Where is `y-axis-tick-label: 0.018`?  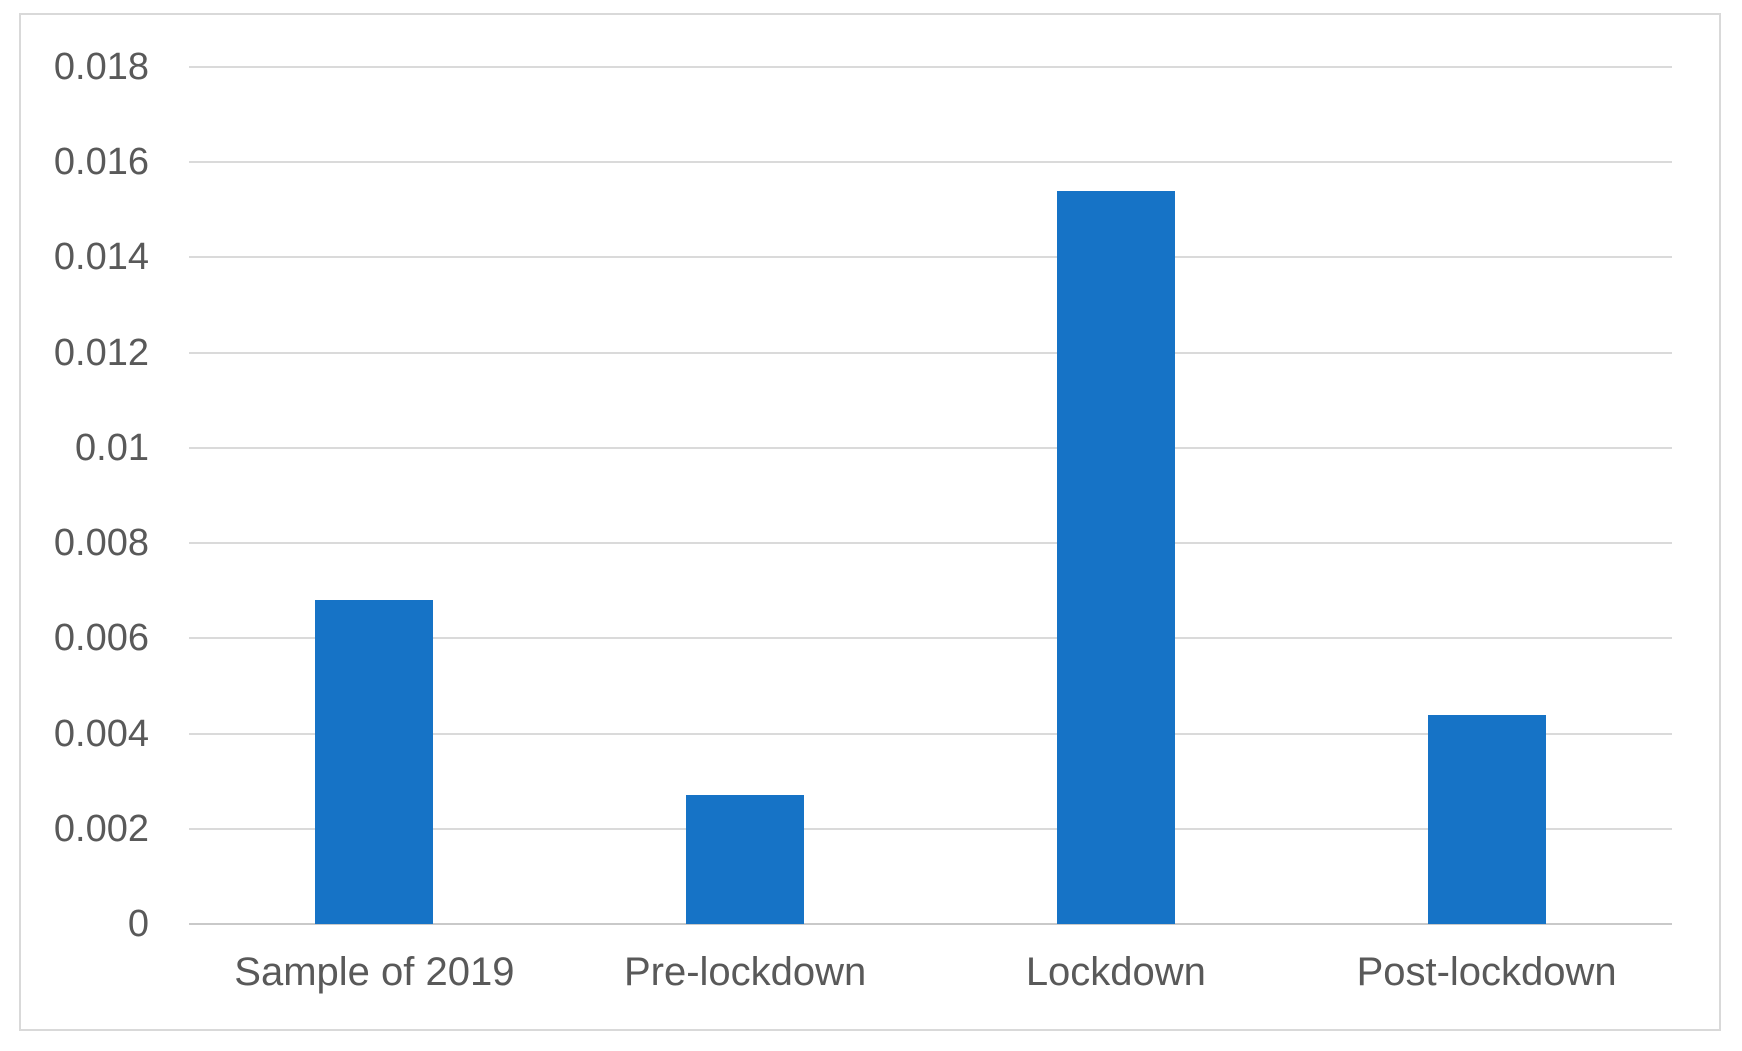 y-axis-tick-label: 0.018 is located at coordinates (101, 67).